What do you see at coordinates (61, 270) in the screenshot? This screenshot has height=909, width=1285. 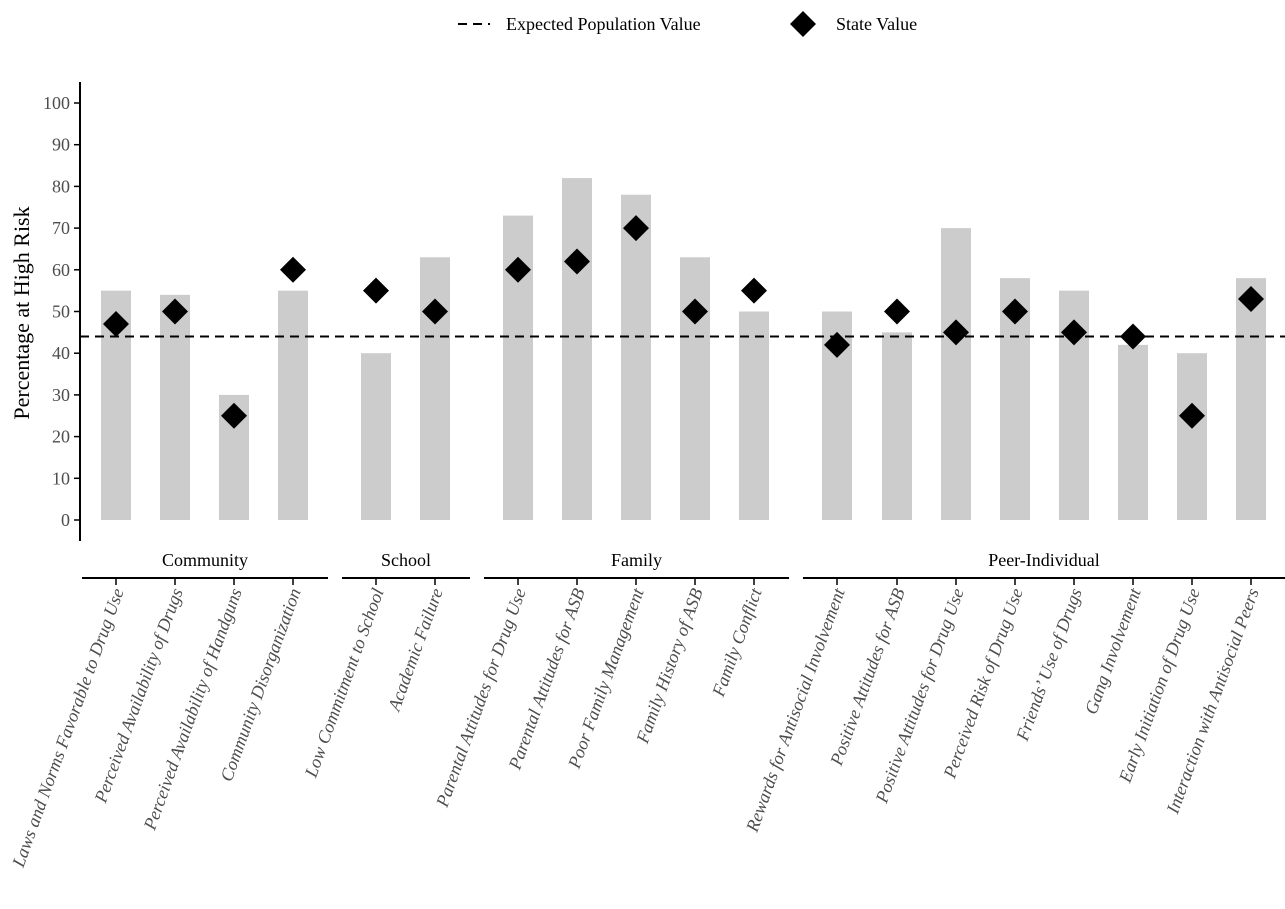 I see `y-tick-label: 60` at bounding box center [61, 270].